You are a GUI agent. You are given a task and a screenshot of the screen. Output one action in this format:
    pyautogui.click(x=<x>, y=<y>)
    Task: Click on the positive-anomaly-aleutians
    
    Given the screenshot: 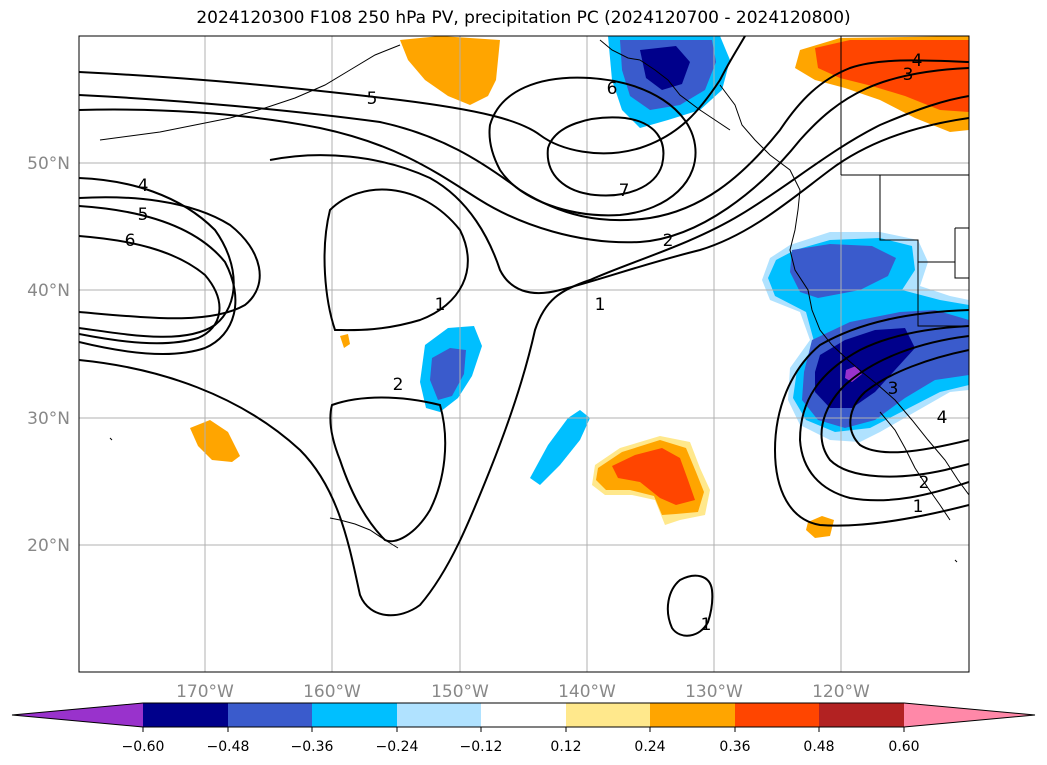 What is the action you would take?
    pyautogui.click(x=450, y=70)
    